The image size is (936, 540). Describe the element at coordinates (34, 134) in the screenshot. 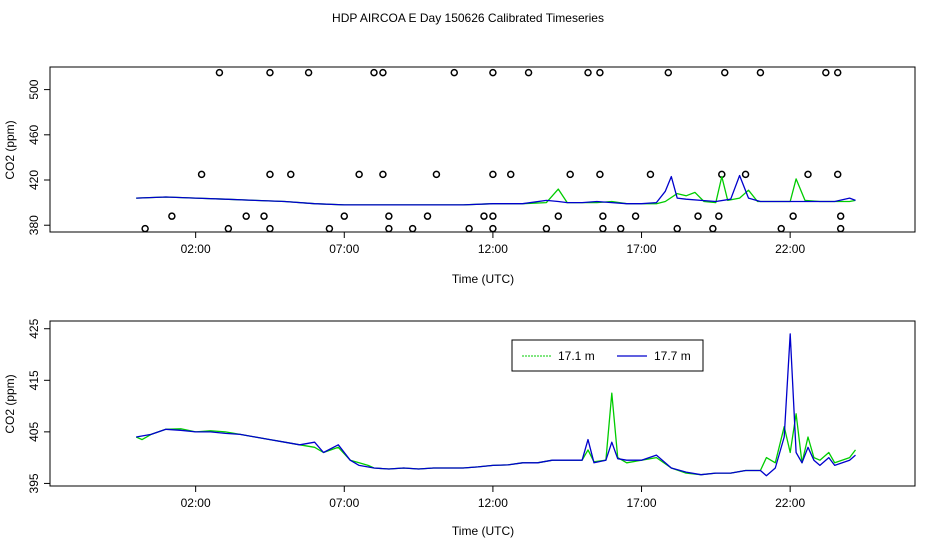

I see `y-tick-label: 460` at that location.